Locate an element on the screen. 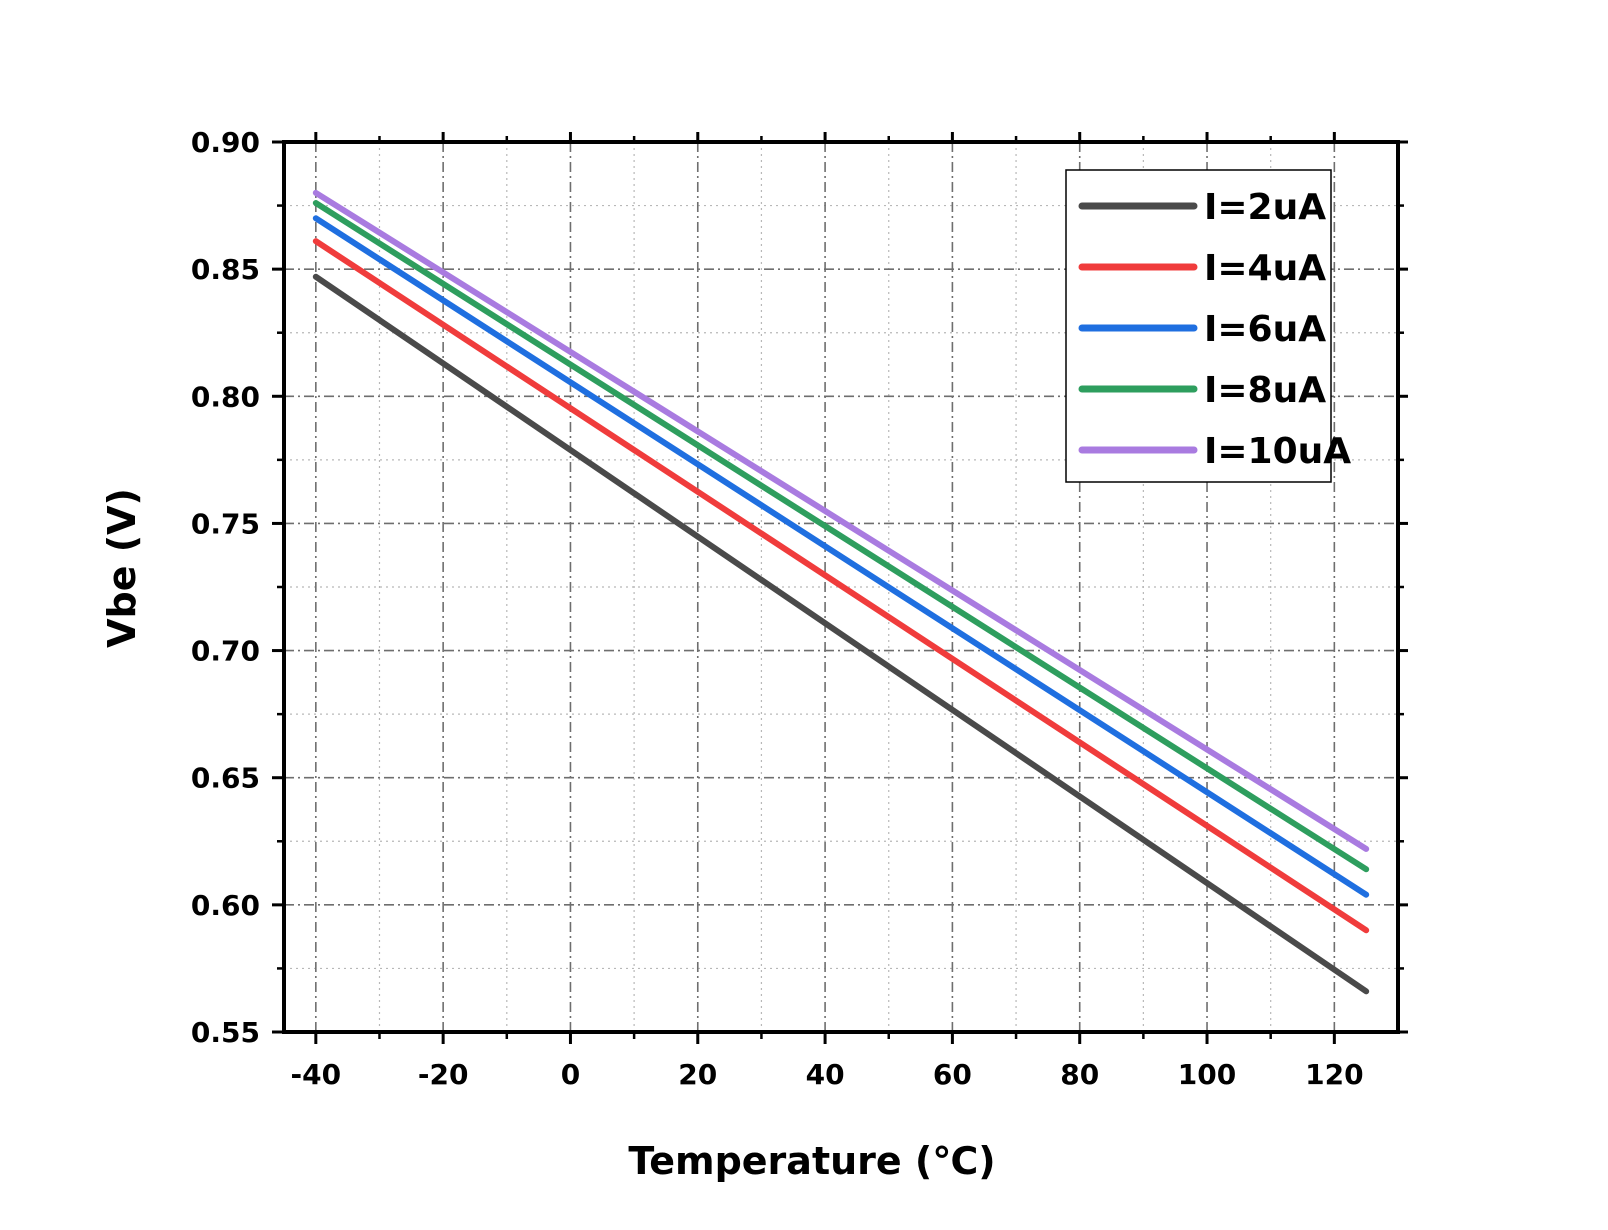 Image resolution: width=1608 pixels, height=1230 pixels. y-axis-title: Vbe (V) is located at coordinates (122, 568).